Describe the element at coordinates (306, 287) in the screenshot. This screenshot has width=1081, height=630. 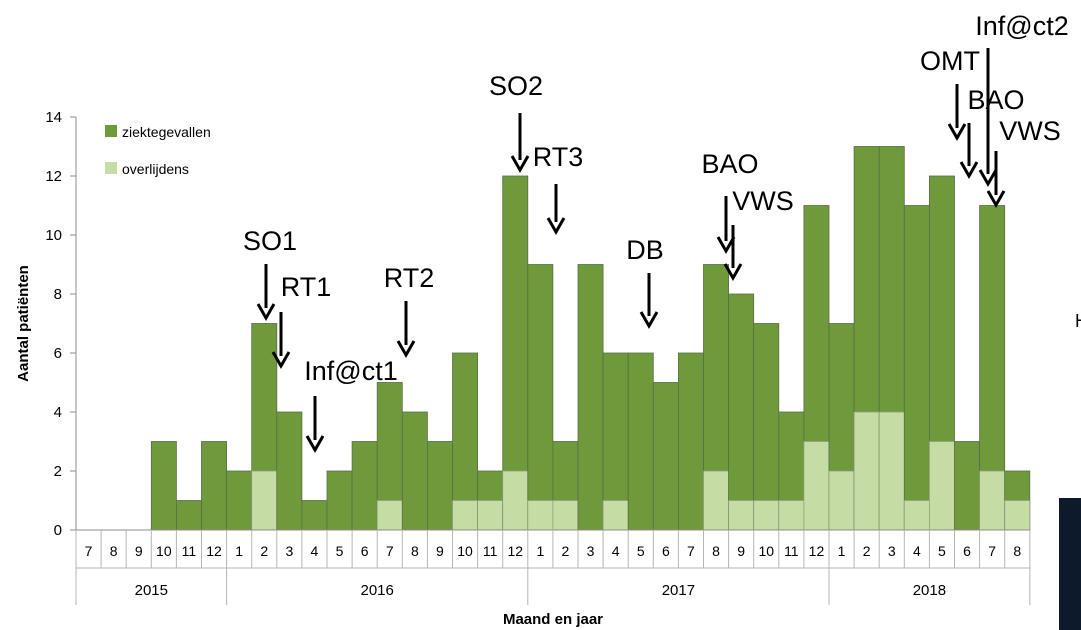
I see `annotation-label: RT1` at that location.